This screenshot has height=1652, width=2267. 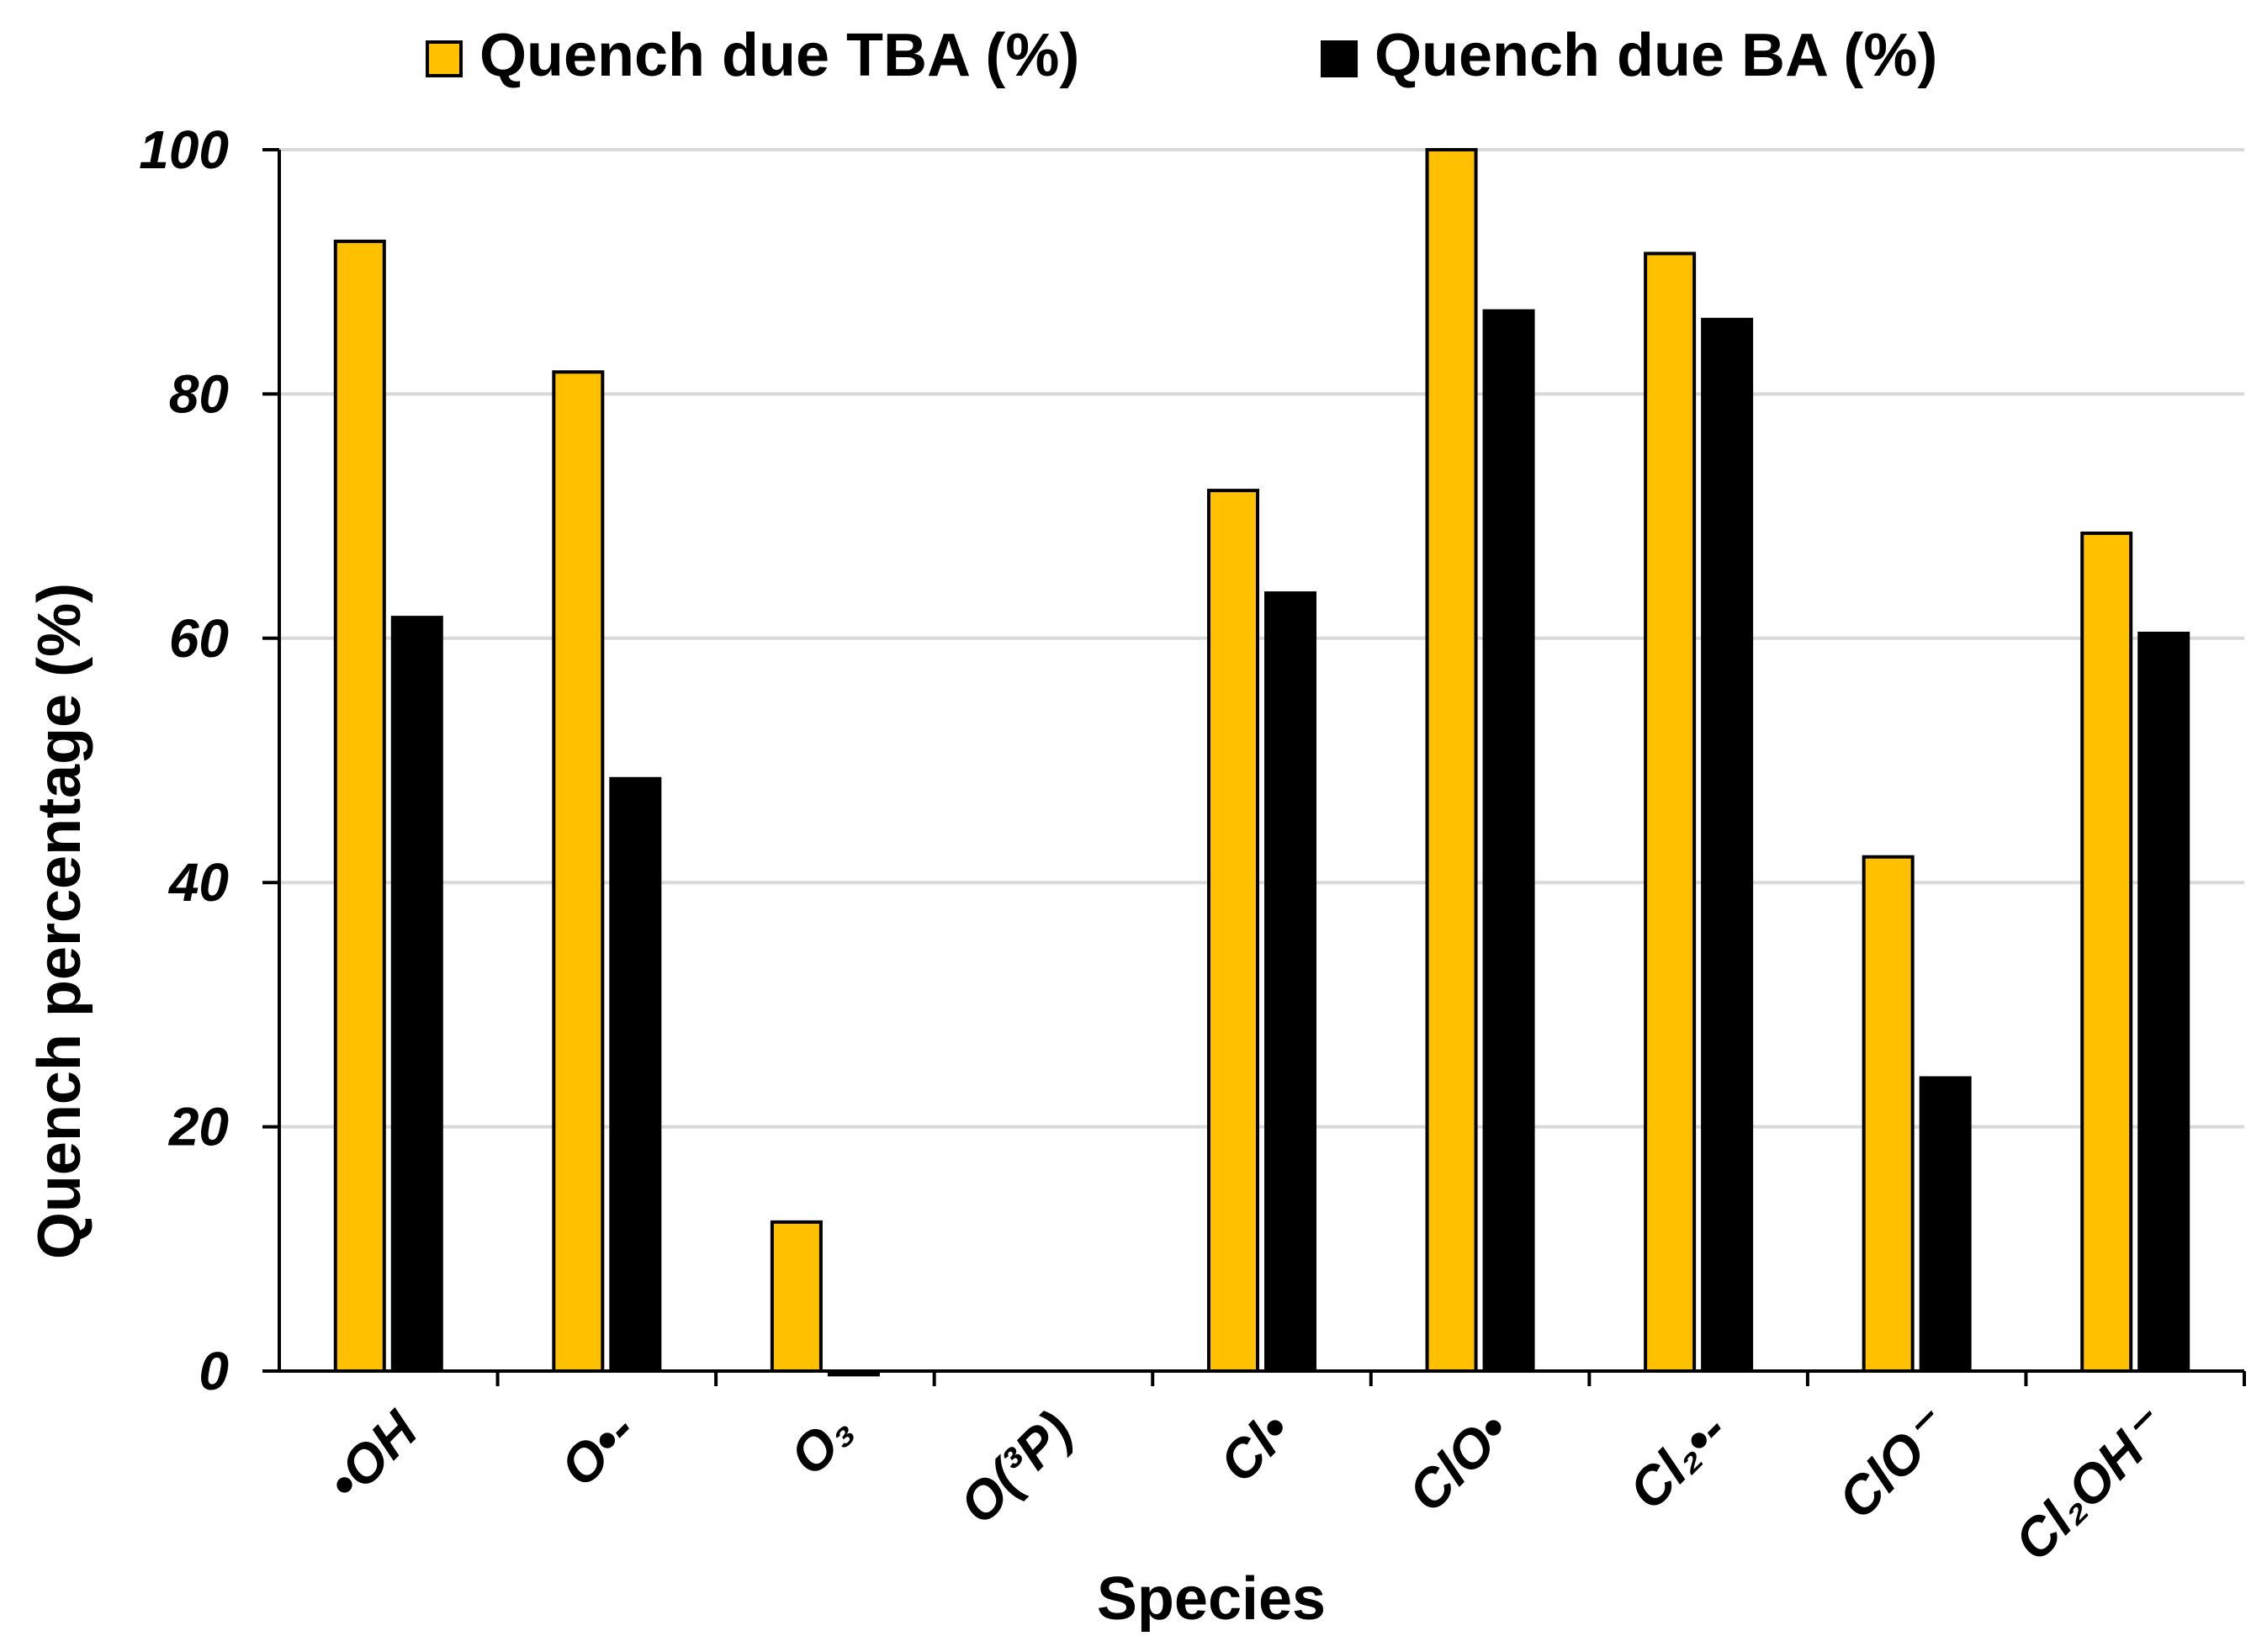 I want to click on y-axis-title: Quench percentage (%), so click(x=59, y=921).